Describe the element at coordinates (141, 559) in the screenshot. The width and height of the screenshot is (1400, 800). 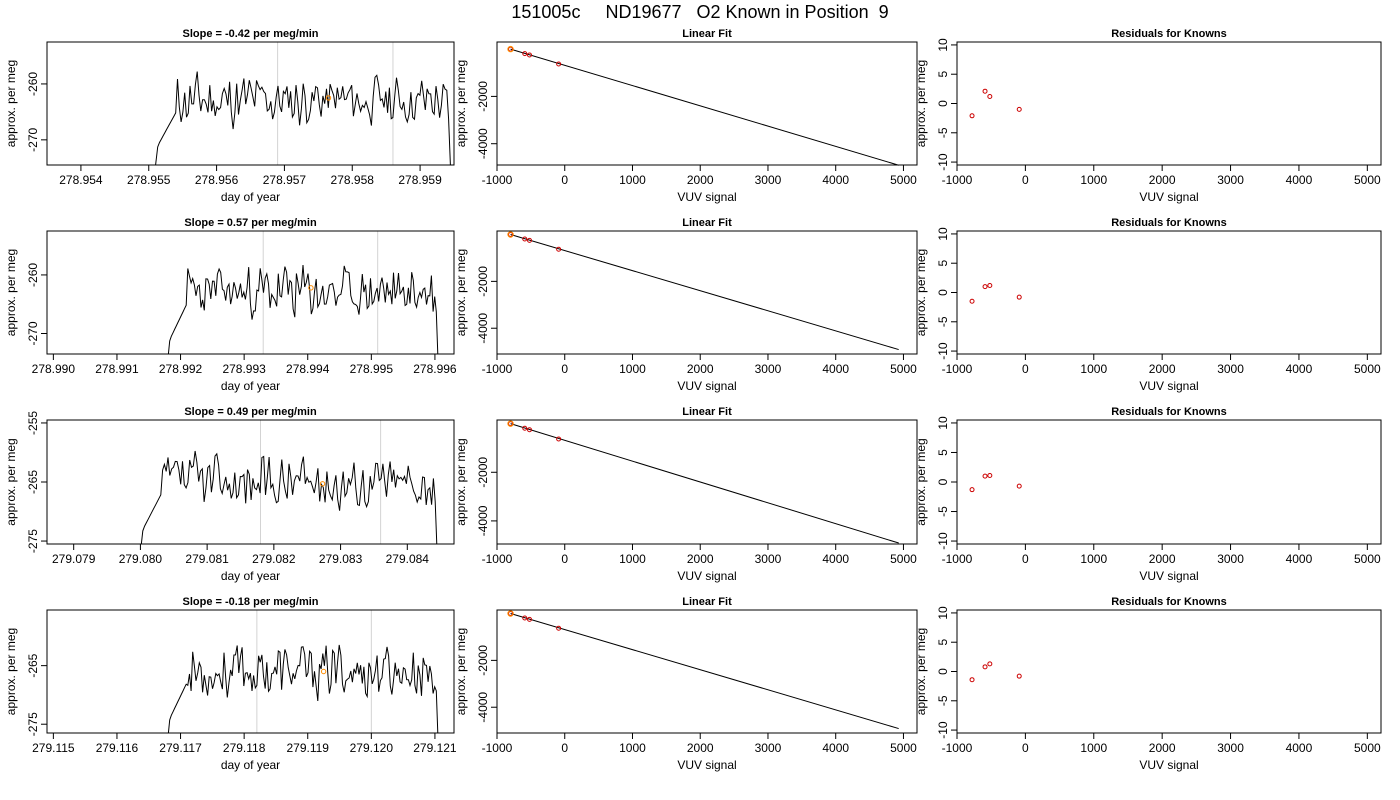
I see `trace-x-tick-label: 279.080` at that location.